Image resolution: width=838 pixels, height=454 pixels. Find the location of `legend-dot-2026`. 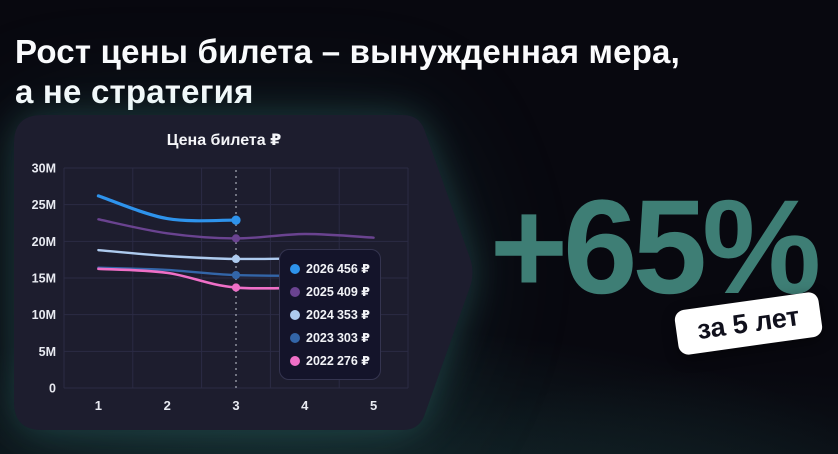

legend-dot-2026 is located at coordinates (295, 268).